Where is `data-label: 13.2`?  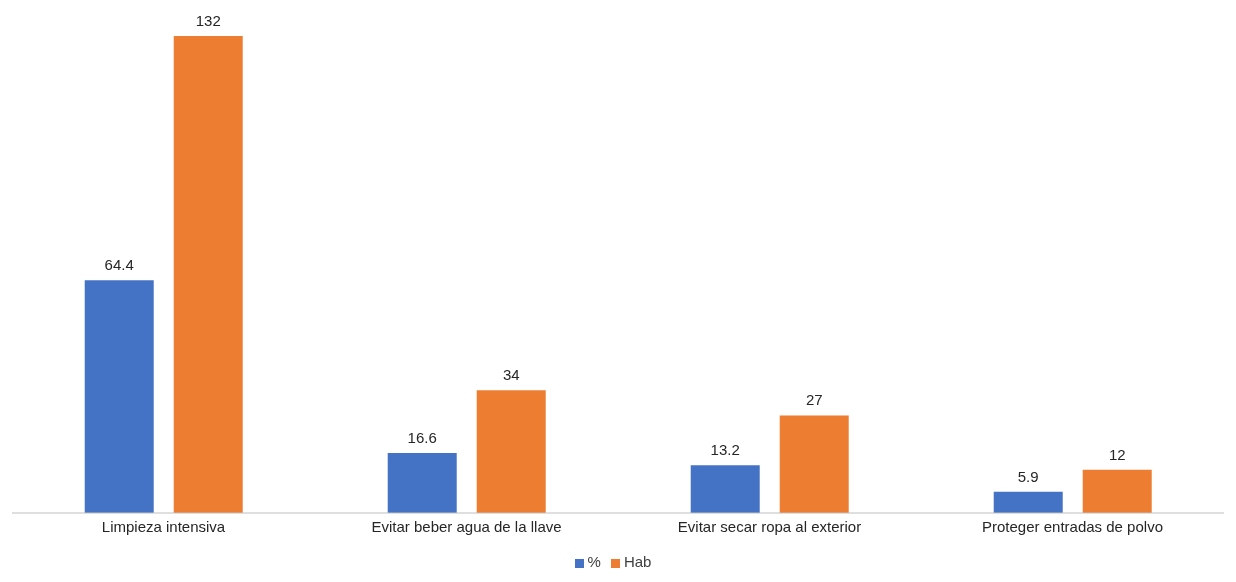 data-label: 13.2 is located at coordinates (725, 450).